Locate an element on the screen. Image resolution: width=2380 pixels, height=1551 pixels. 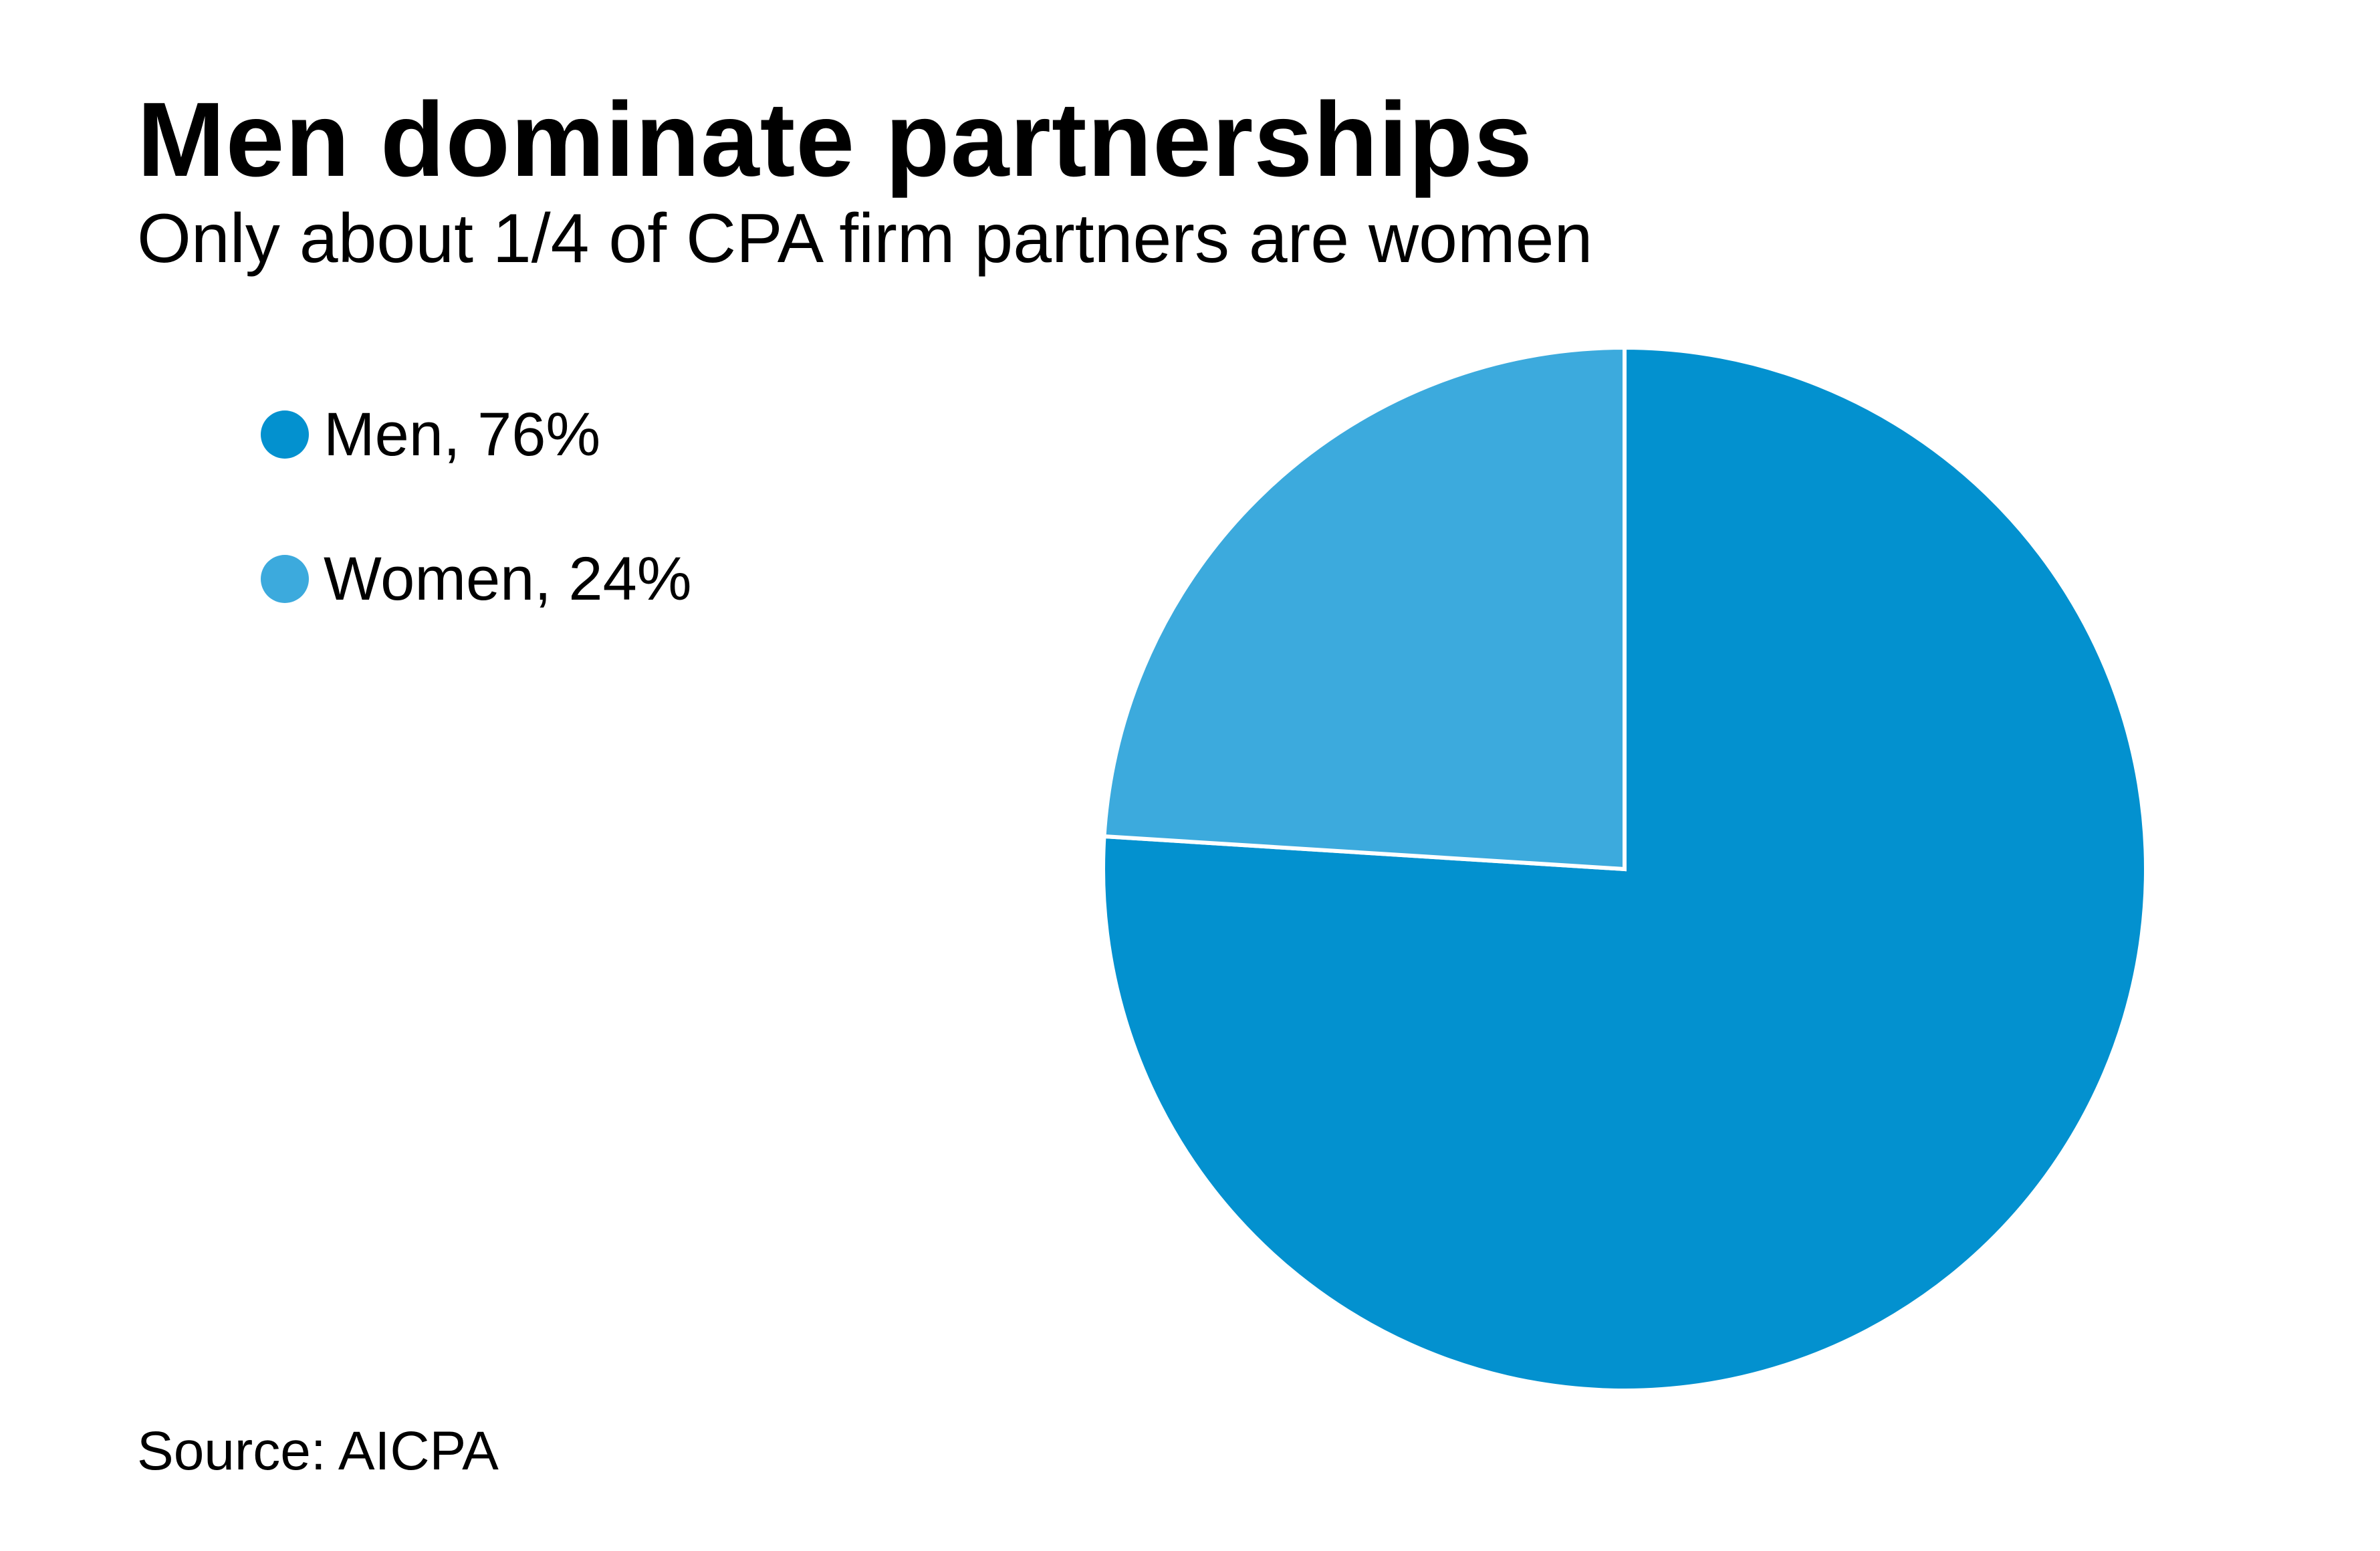
legend-item-men: Men, 76% is located at coordinates (476, 434).